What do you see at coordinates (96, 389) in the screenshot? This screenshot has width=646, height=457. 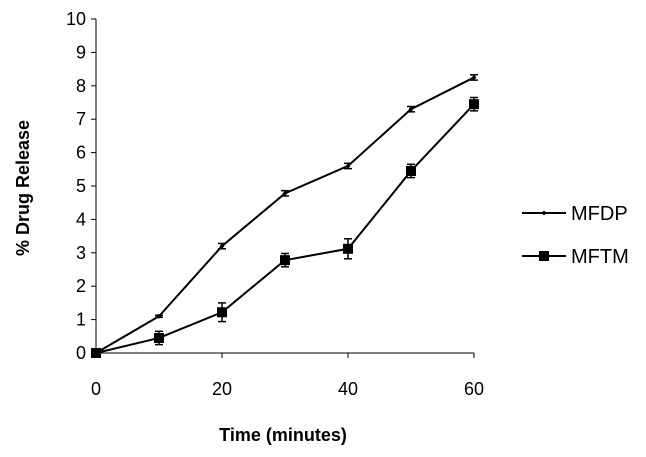 I see `x-tick-label: 0` at bounding box center [96, 389].